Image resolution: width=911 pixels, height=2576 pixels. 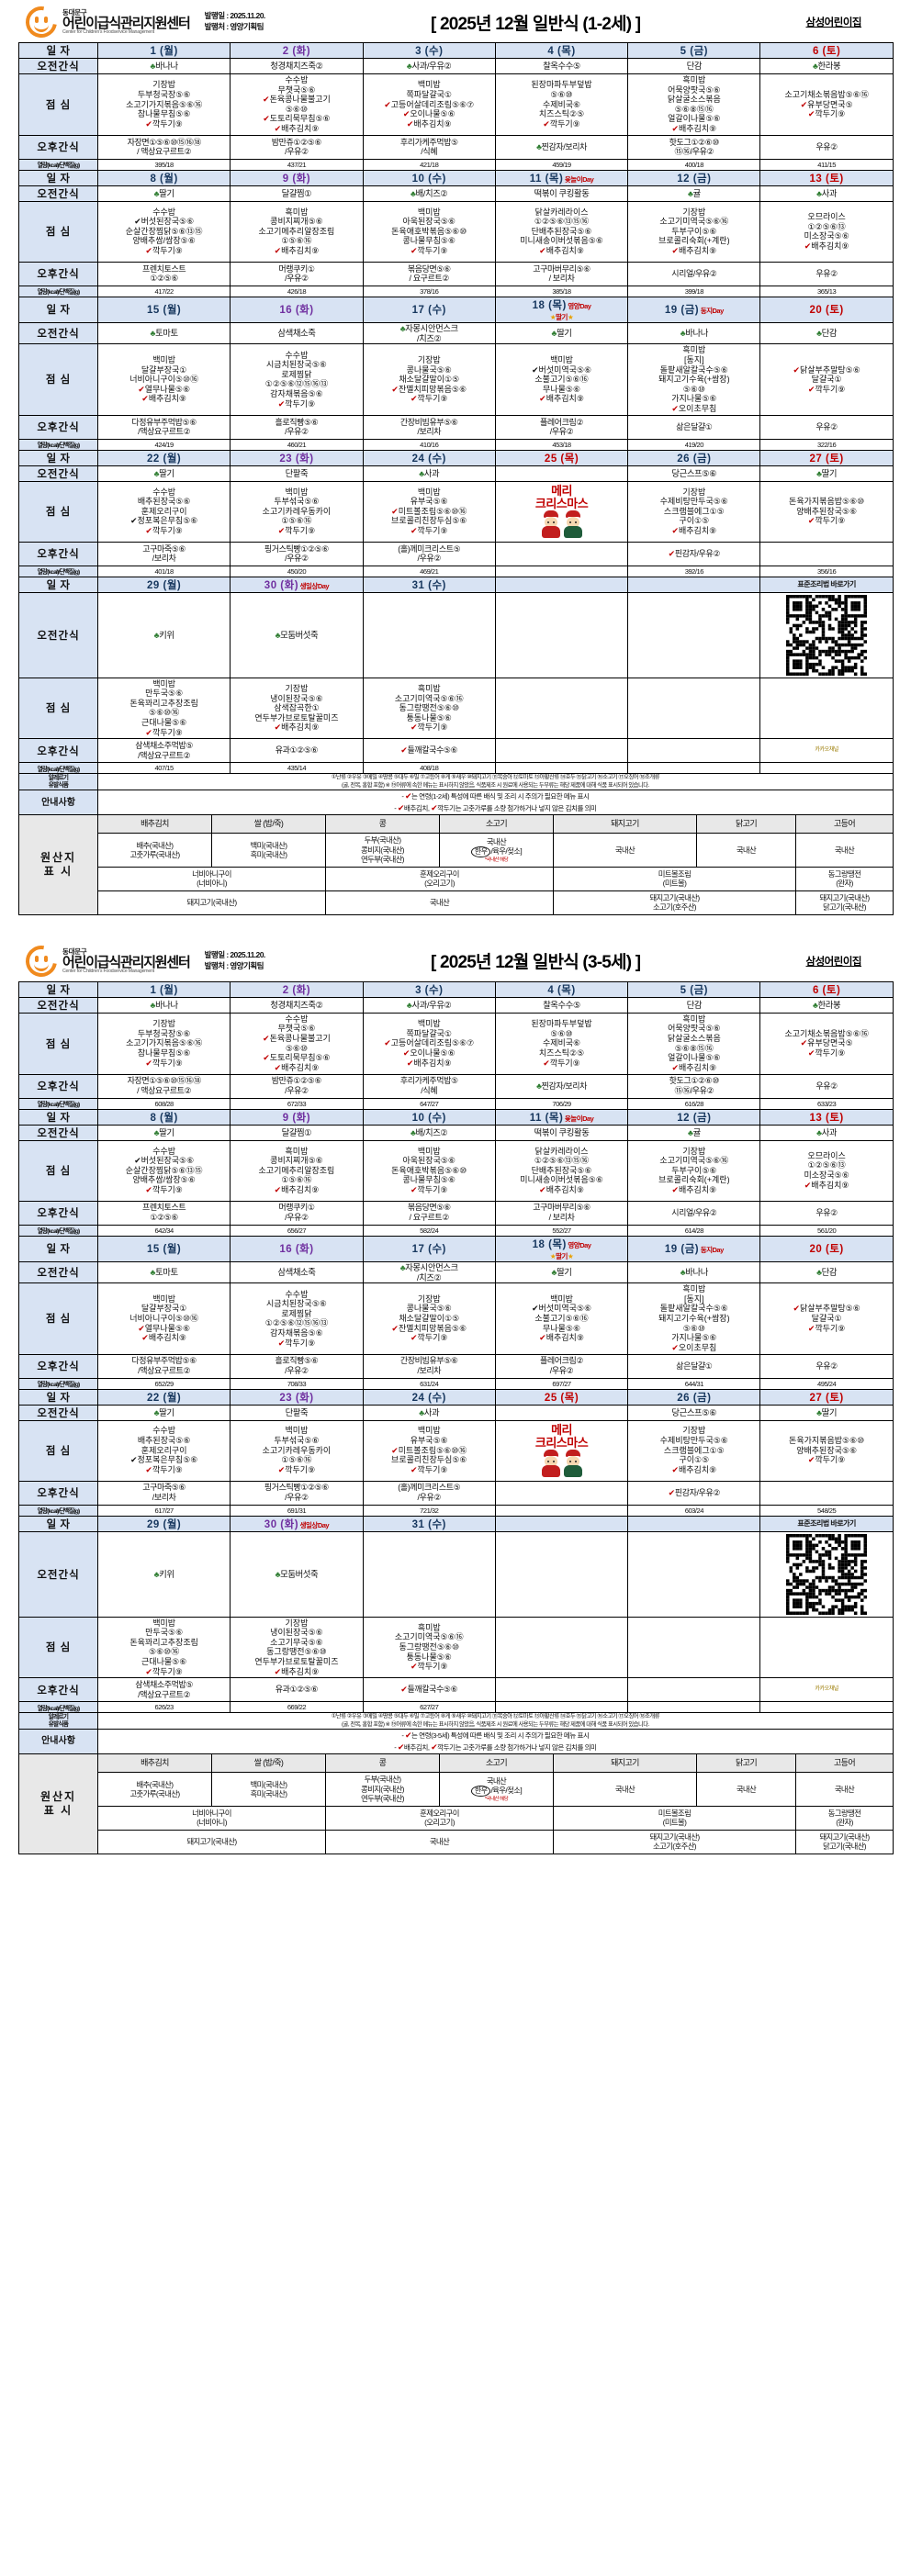 I want to click on pm-snack-cell: ✔들깨칼국수⑤⑥, so click(x=429, y=1690).